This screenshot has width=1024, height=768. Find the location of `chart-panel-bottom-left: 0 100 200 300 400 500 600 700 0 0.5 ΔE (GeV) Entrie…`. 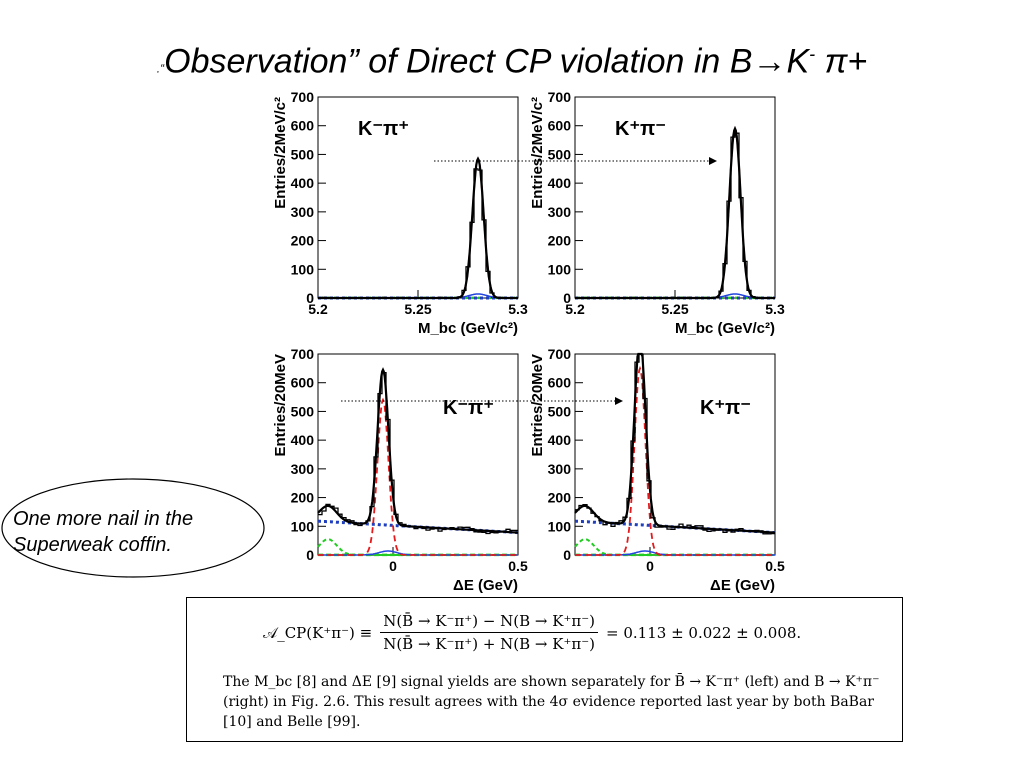

chart-panel-bottom-left: 0 100 200 300 400 500 600 700 0 0.5 ΔE (GeV) Entrie… is located at coordinates (400, 470).